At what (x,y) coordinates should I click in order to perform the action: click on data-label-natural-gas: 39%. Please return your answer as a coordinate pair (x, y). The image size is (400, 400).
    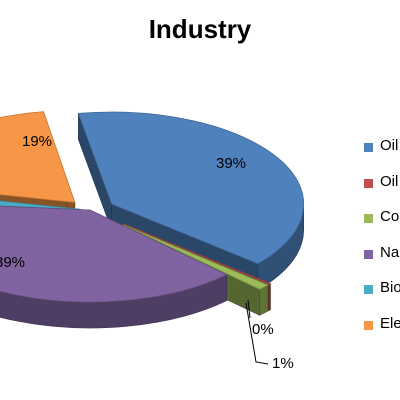
    Looking at the image, I should click on (12, 262).